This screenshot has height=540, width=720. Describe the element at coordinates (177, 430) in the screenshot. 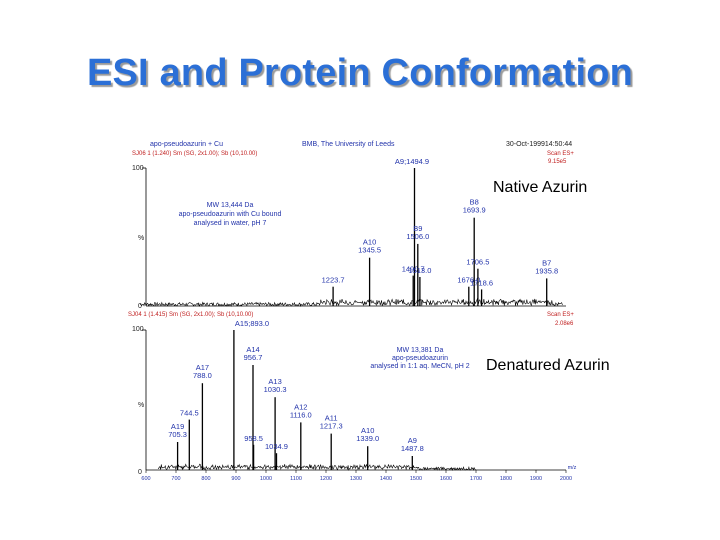

I see `peak-label-705.3: A19 705.3` at that location.